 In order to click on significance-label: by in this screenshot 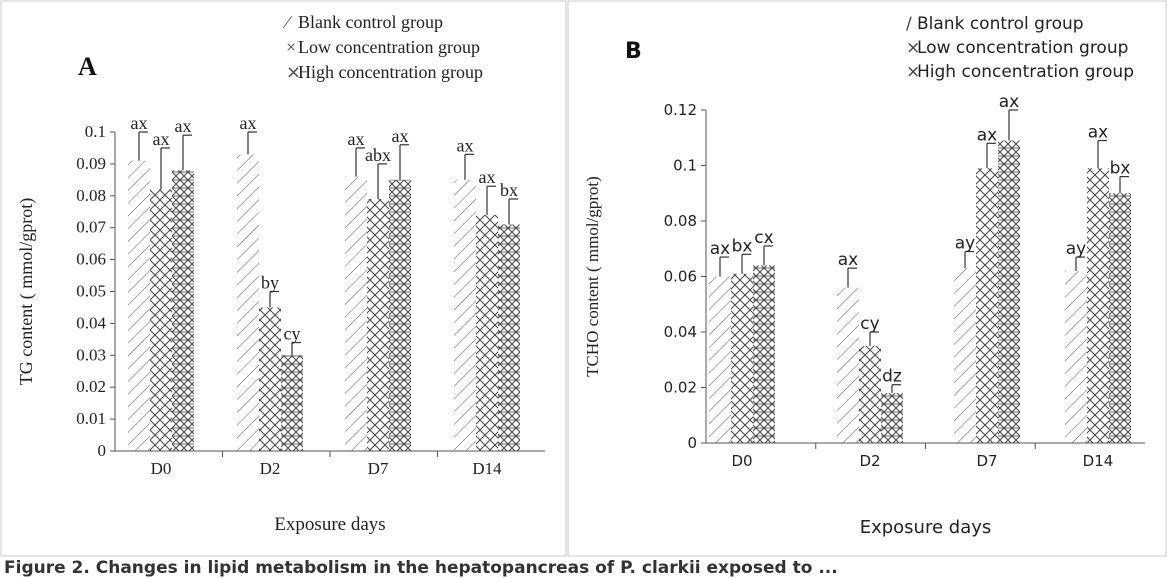, I will do `click(270, 283)`.